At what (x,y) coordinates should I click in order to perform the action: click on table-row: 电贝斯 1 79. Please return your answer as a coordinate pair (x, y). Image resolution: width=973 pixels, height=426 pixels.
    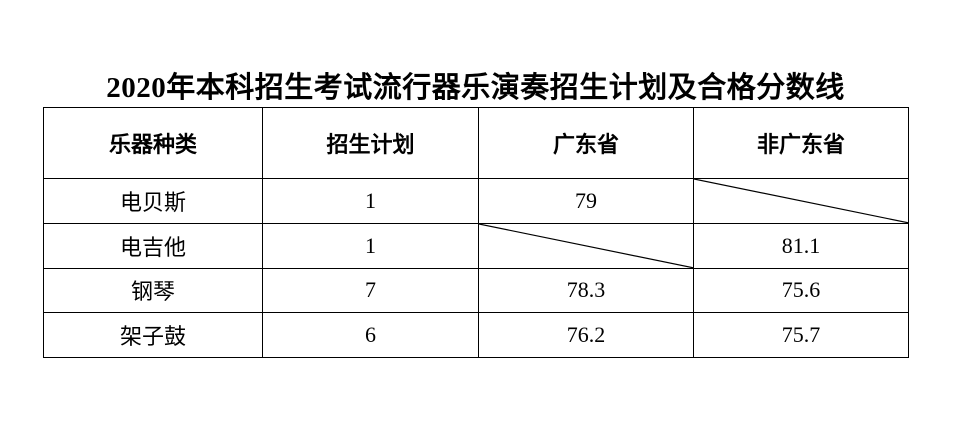
    Looking at the image, I should click on (476, 201).